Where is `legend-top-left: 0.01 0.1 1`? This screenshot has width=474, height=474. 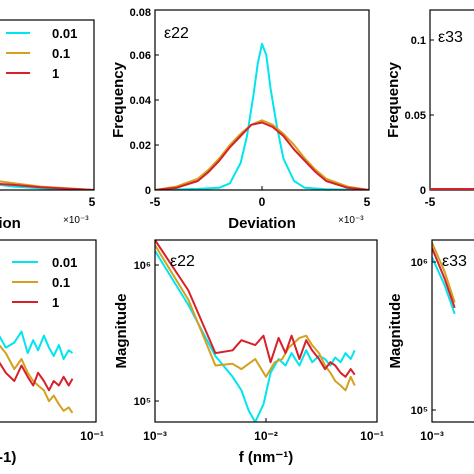
legend-top-left: 0.01 0.1 1 is located at coordinates (41, 53).